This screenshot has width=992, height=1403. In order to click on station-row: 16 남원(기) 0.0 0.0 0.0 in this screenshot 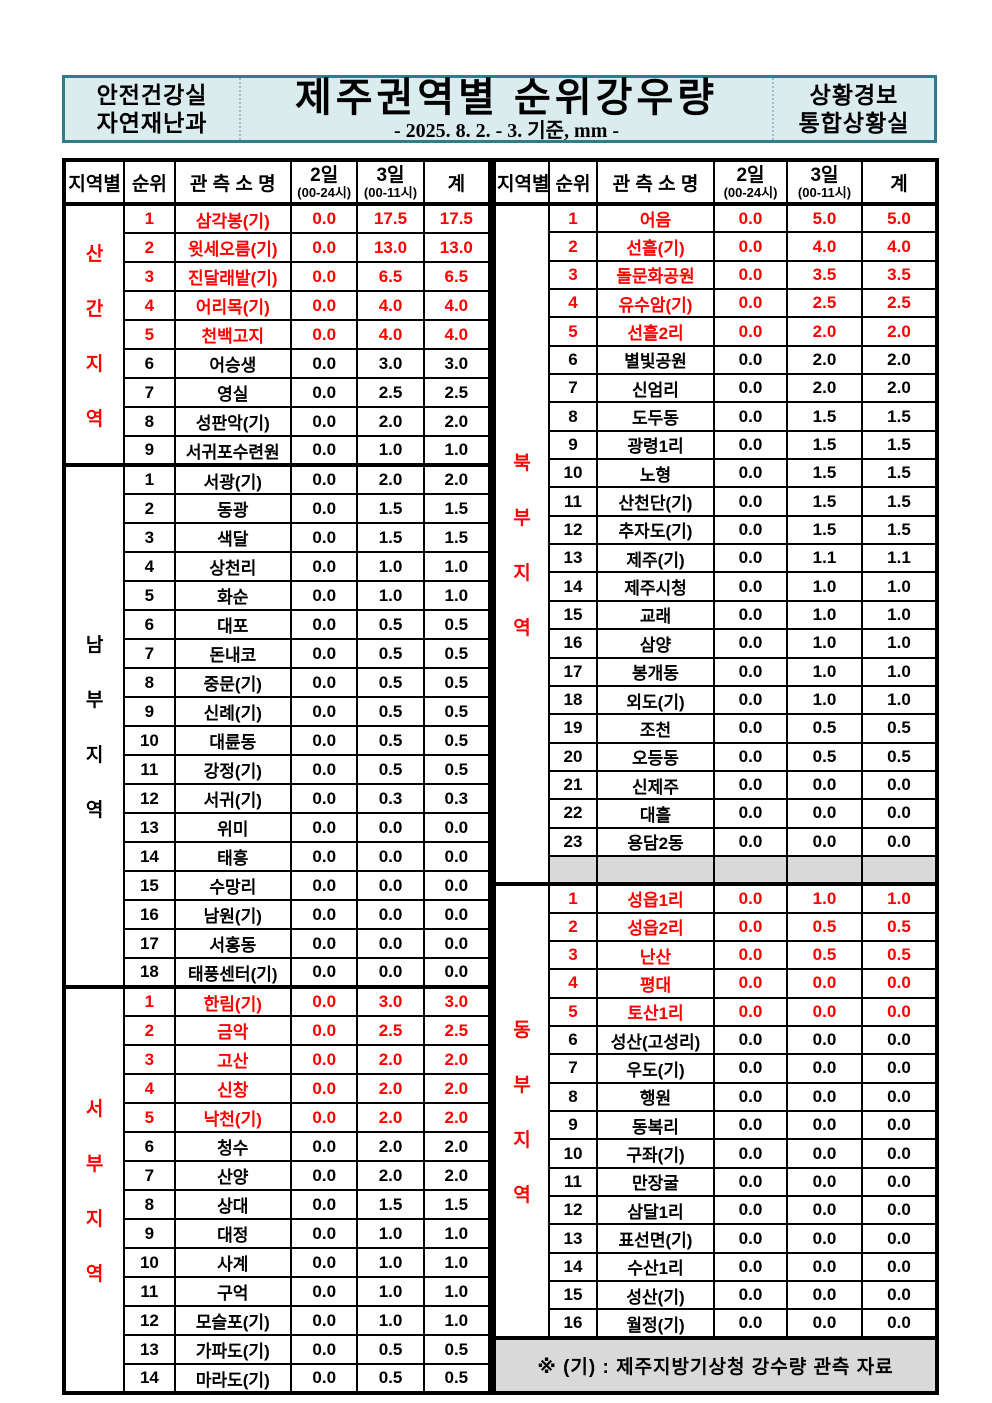, I will do `click(278, 914)`.